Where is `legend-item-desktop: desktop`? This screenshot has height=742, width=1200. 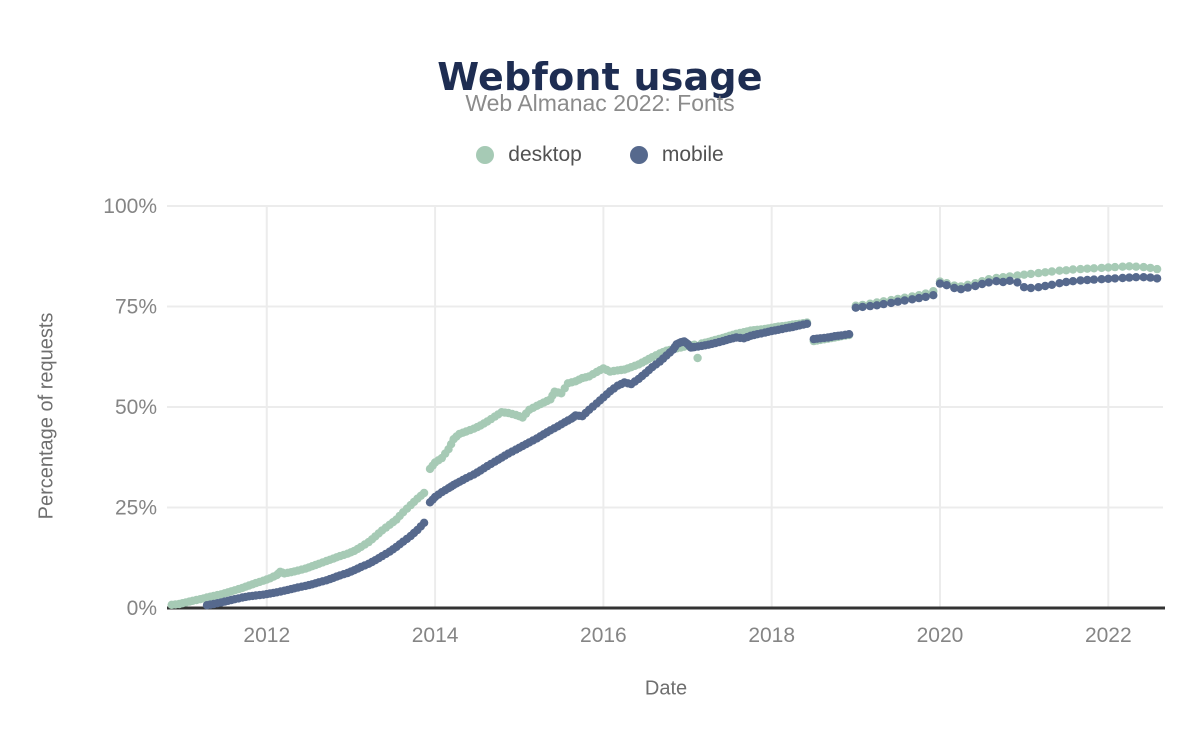
legend-item-desktop: desktop is located at coordinates (529, 155).